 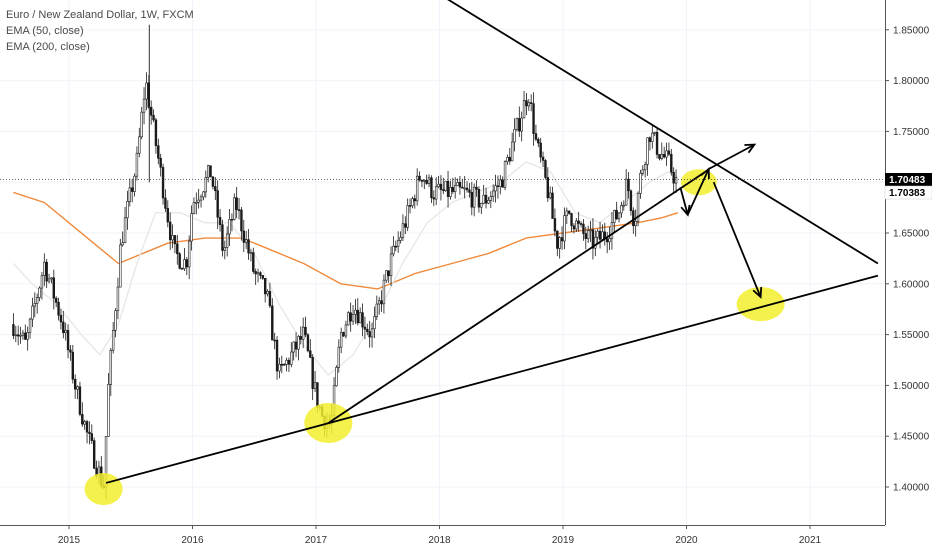 I want to click on arrow-up-short, so click(x=698, y=192).